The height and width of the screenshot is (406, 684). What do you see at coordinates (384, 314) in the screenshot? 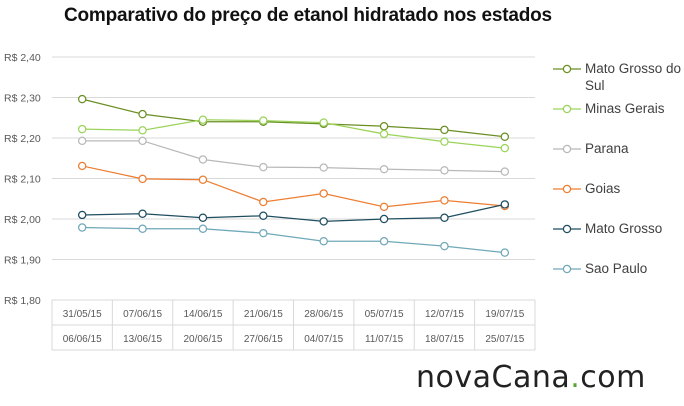
I see `x-tick-label-start: 05/07/15` at bounding box center [384, 314].